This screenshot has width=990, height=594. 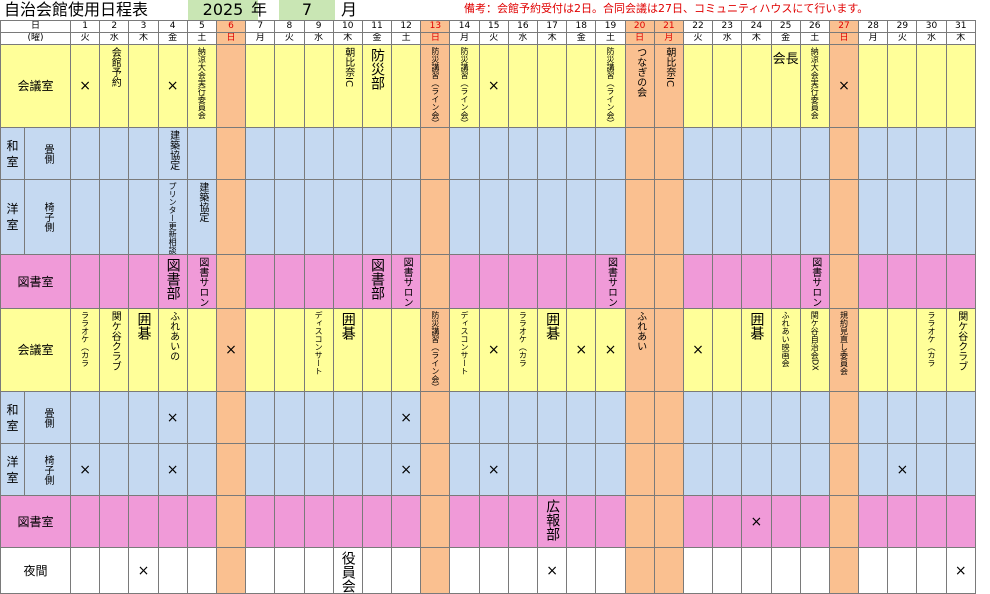 I want to click on schedule-cell: 広報部, so click(x=552, y=521).